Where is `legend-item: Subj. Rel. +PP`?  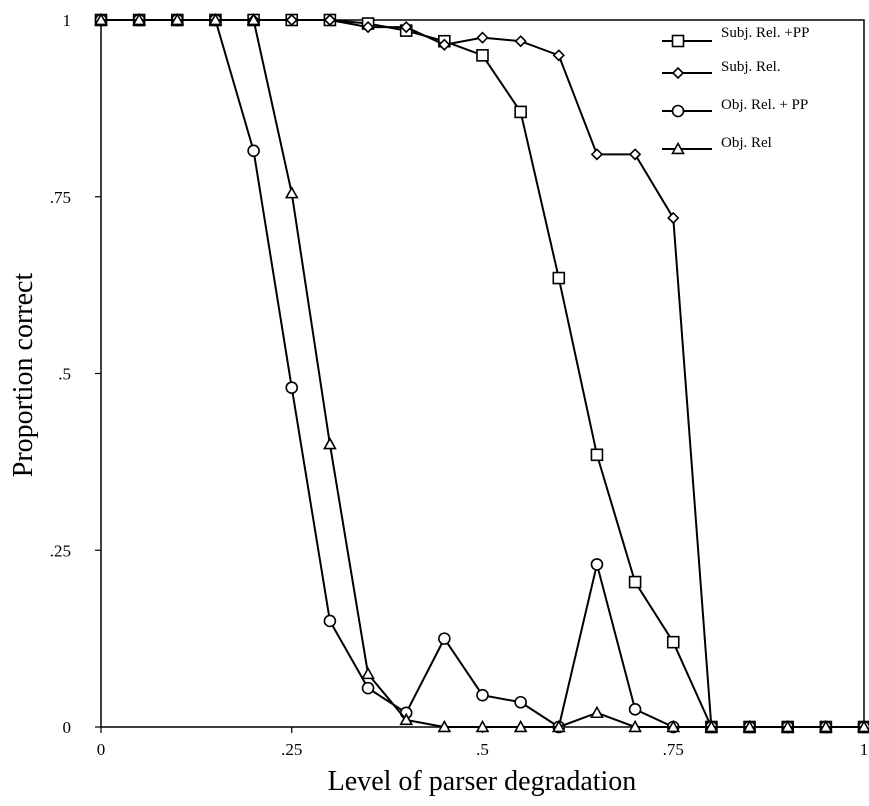
legend-item: Subj. Rel. +PP is located at coordinates (735, 36).